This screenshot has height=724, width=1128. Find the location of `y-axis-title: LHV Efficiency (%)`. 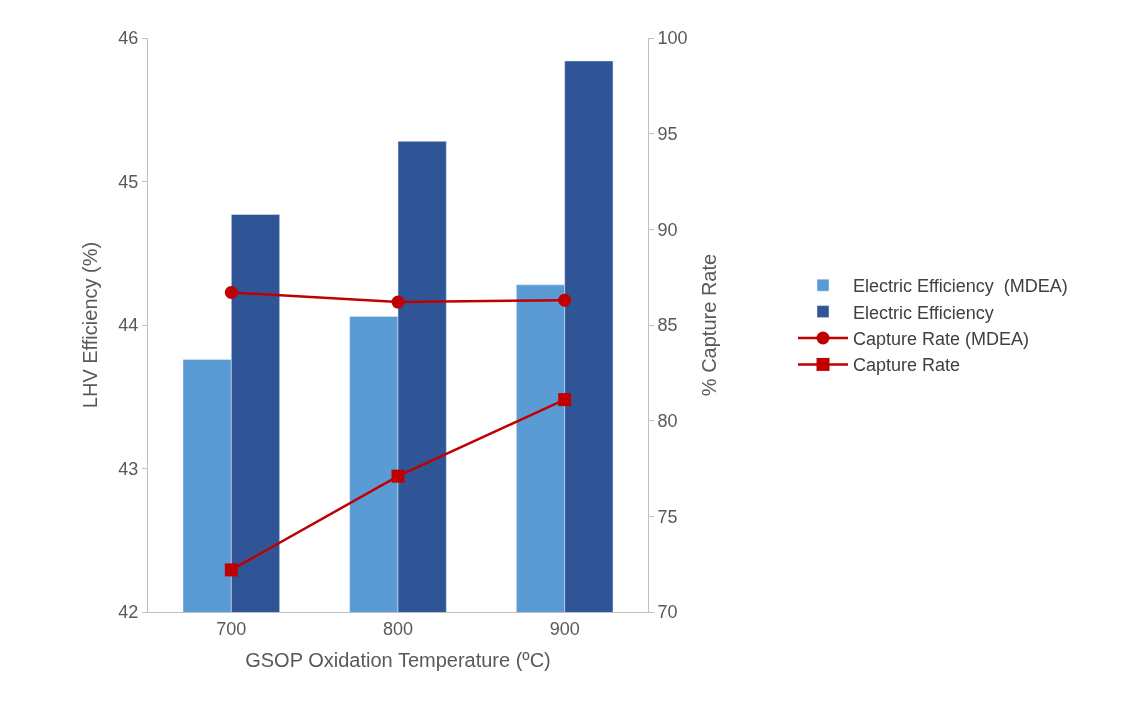

y-axis-title: LHV Efficiency (%) is located at coordinates (89, 325).